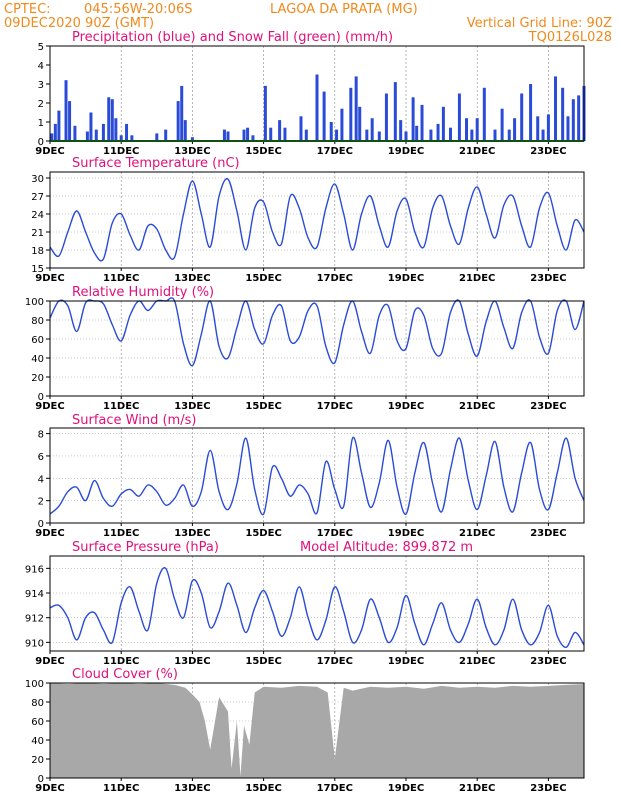 The height and width of the screenshot is (800, 618). Describe the element at coordinates (192, 278) in the screenshot. I see `temperature-xtick-label: 13DEC` at that location.